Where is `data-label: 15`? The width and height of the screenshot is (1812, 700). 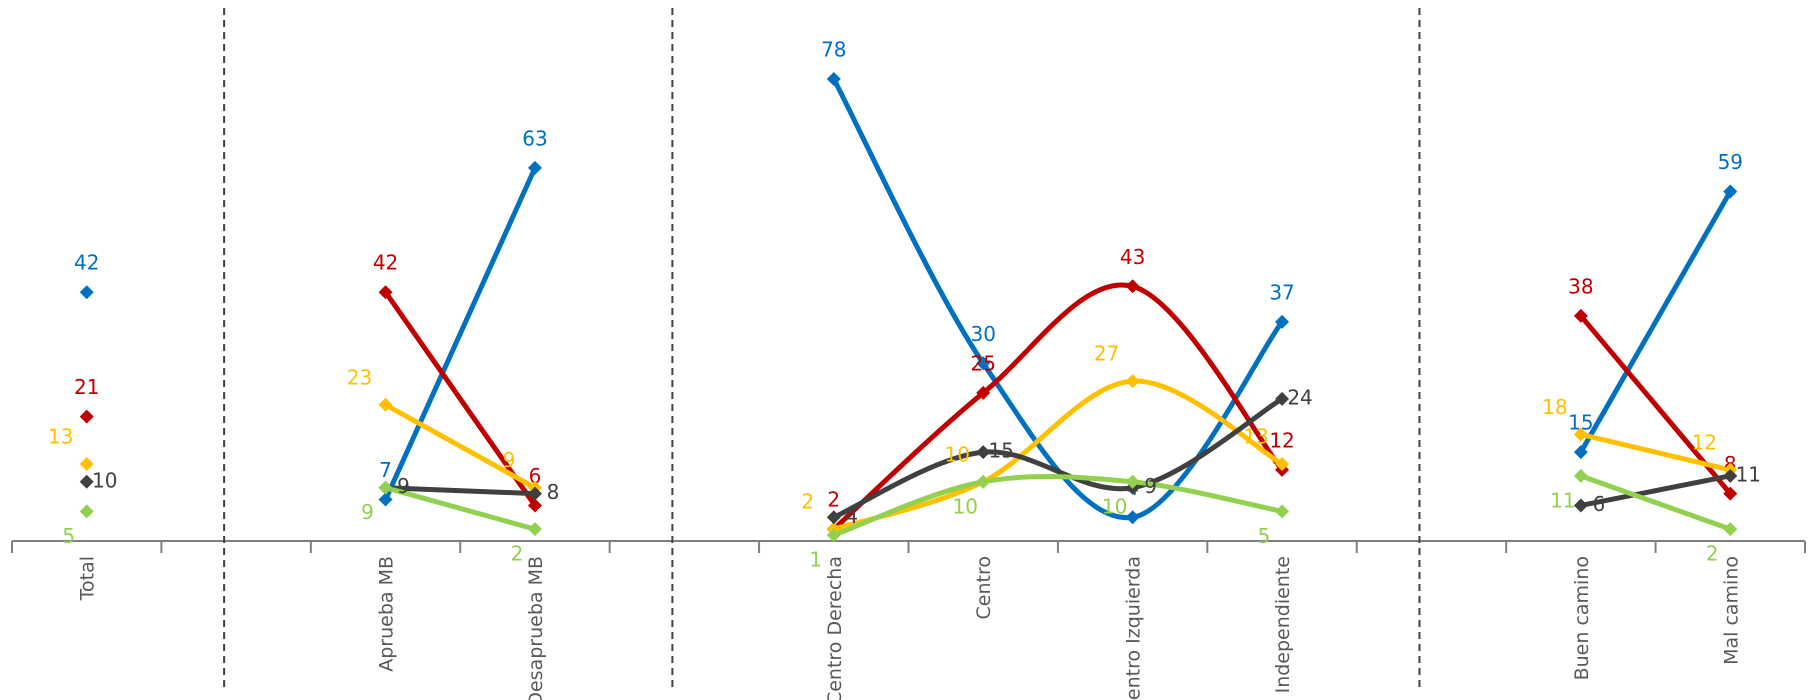 data-label: 15 is located at coordinates (1000, 451).